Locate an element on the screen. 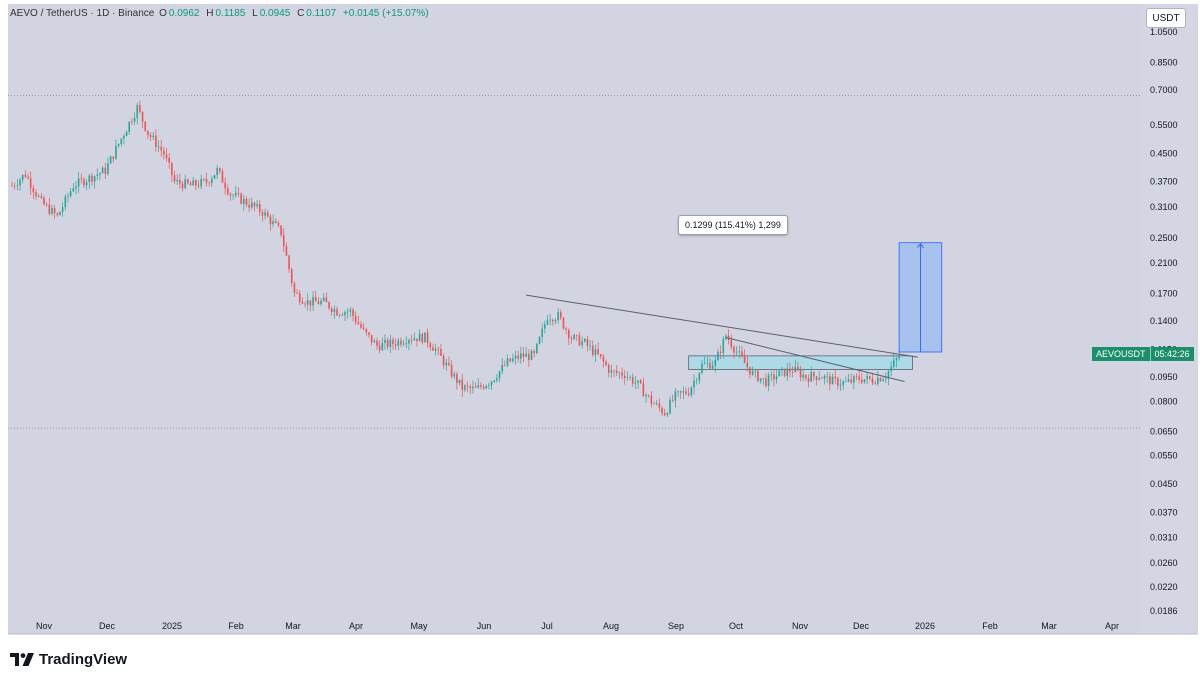 The height and width of the screenshot is (684, 1200). currency-button: USDT is located at coordinates (1166, 18).